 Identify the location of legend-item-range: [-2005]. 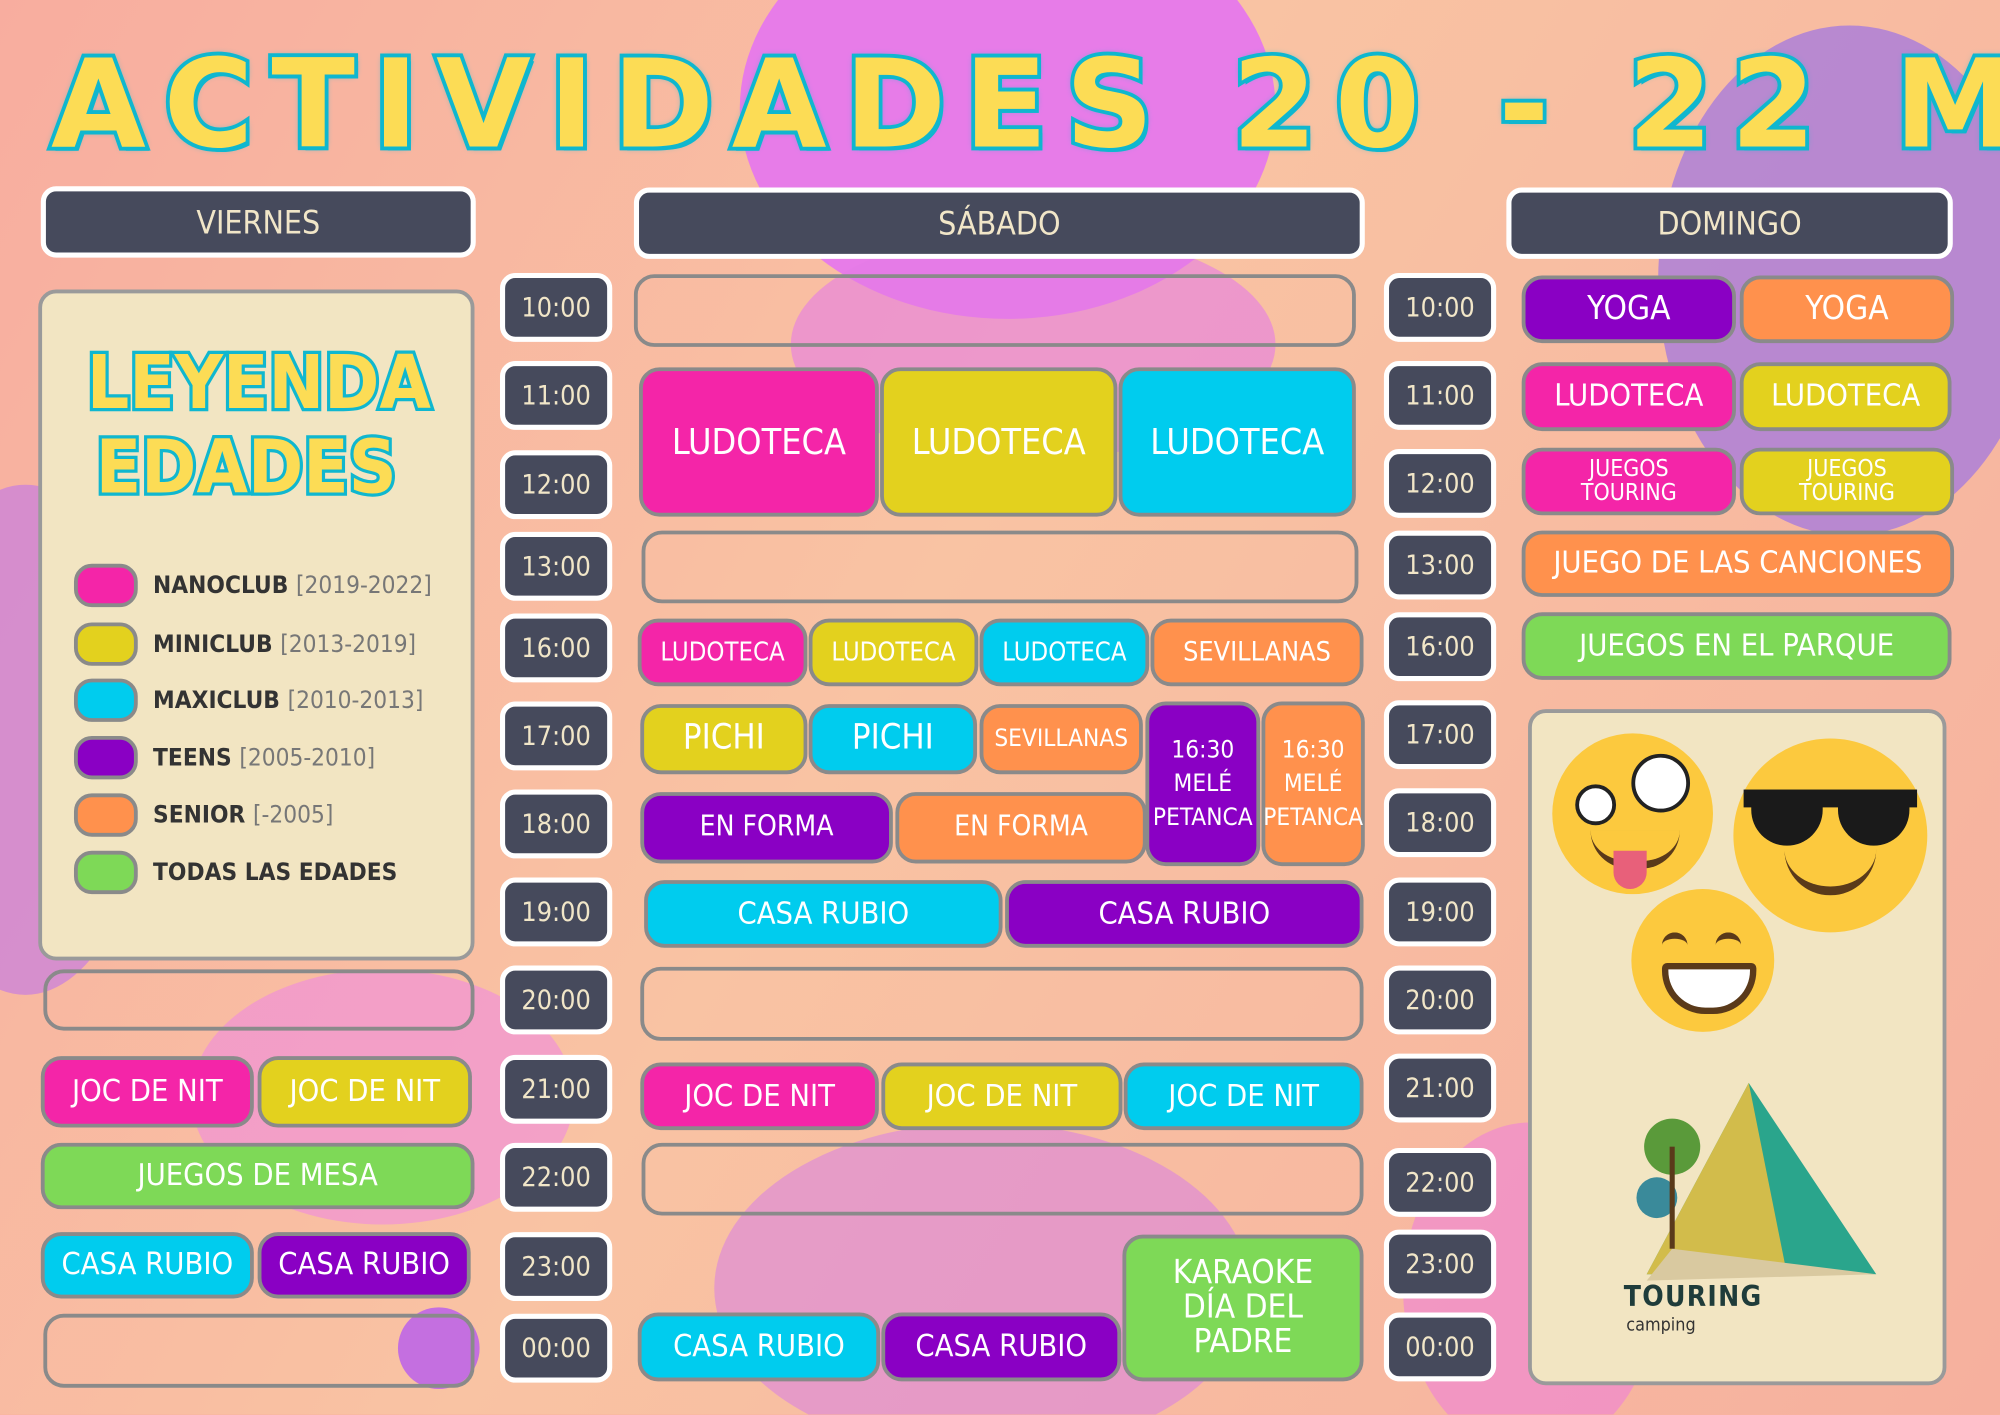
(293, 815).